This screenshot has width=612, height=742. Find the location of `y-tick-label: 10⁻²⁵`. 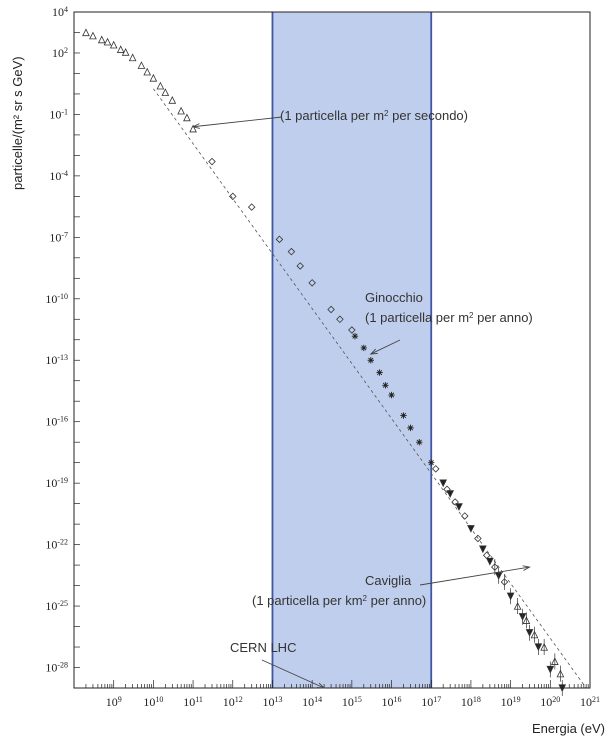

y-tick-label: 10⁻²⁵ is located at coordinates (56, 606).